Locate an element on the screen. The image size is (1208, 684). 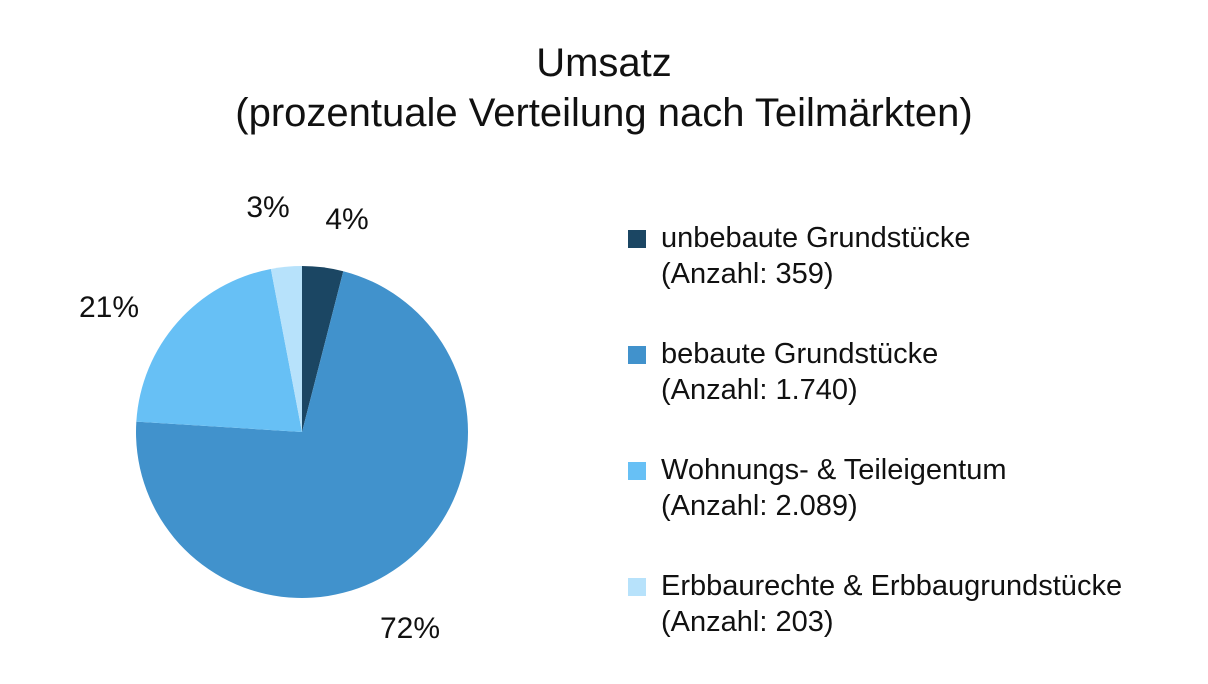
legend-label: unbebaute Grundstücke is located at coordinates (816, 238).